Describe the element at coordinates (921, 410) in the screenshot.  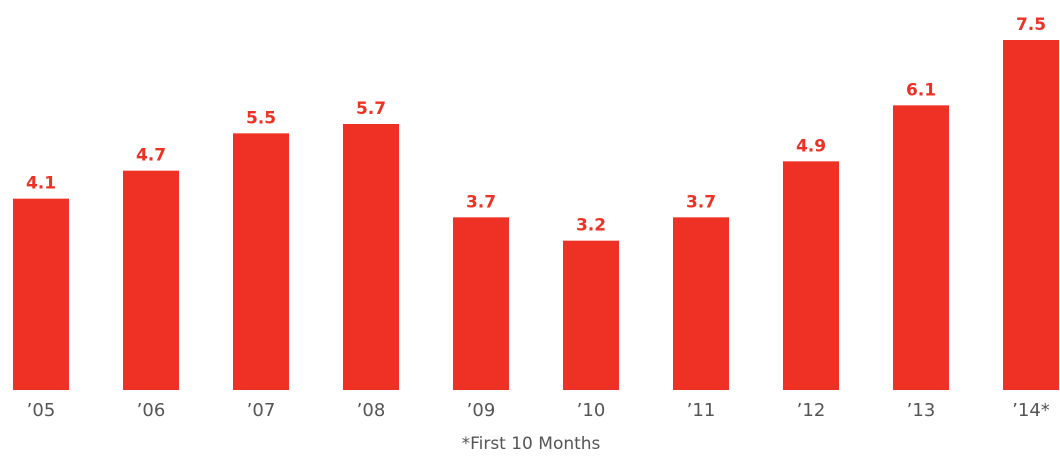
I see `x-tick-label: ’13` at that location.